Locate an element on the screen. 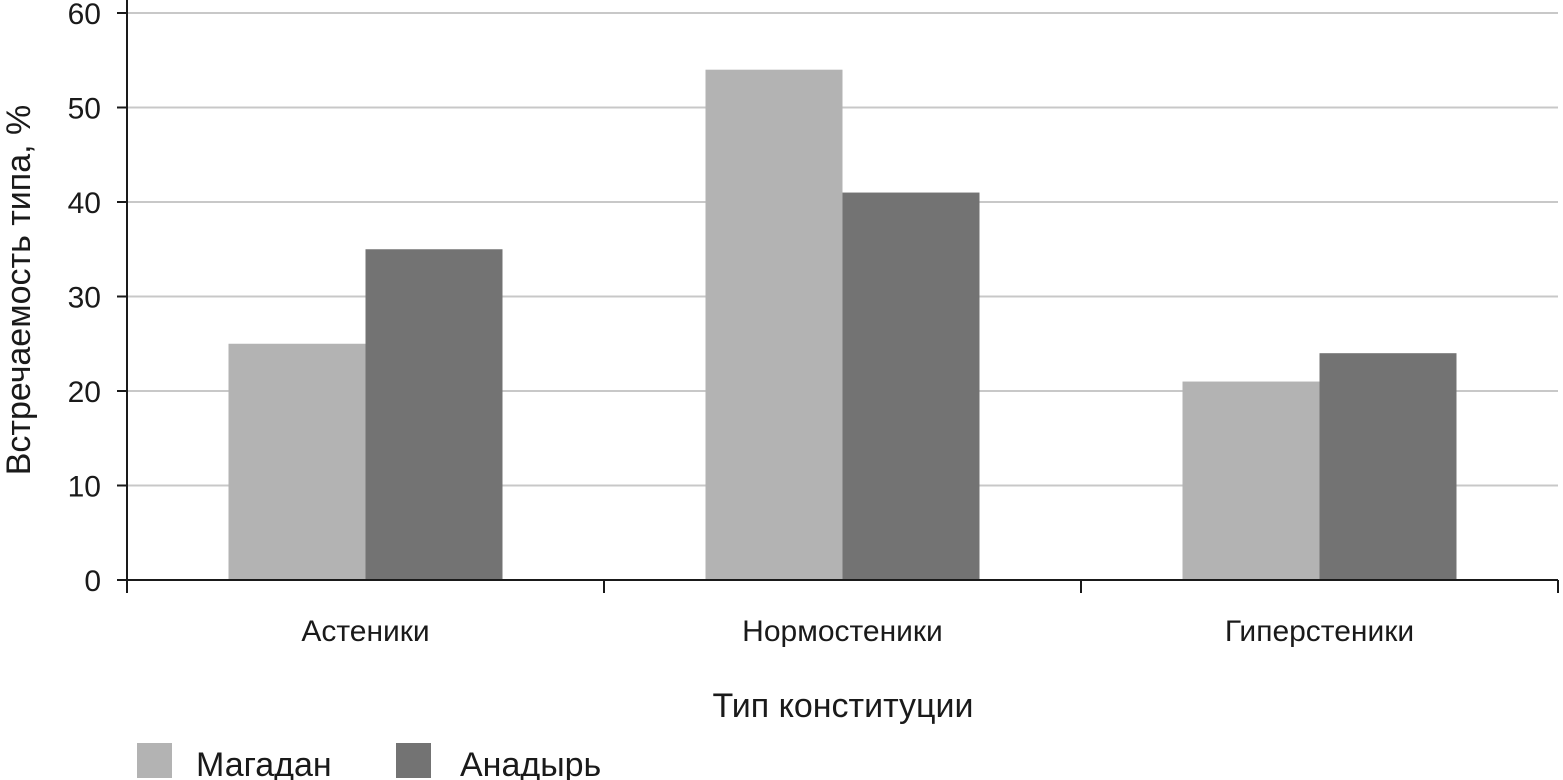  x-category-label: Астеники is located at coordinates (365, 631).